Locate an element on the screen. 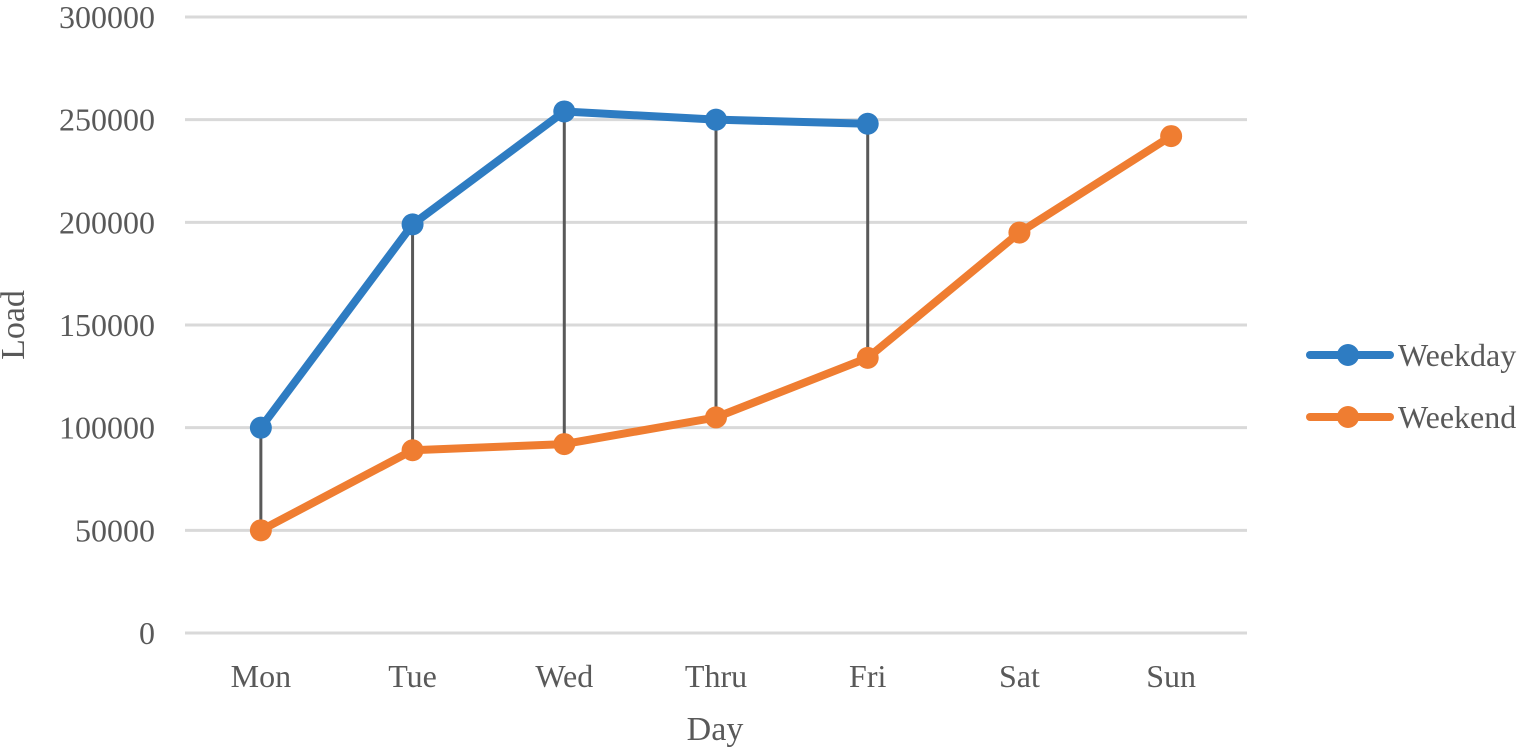 The image size is (1535, 749). y-tick-label: 0 is located at coordinates (147, 633).